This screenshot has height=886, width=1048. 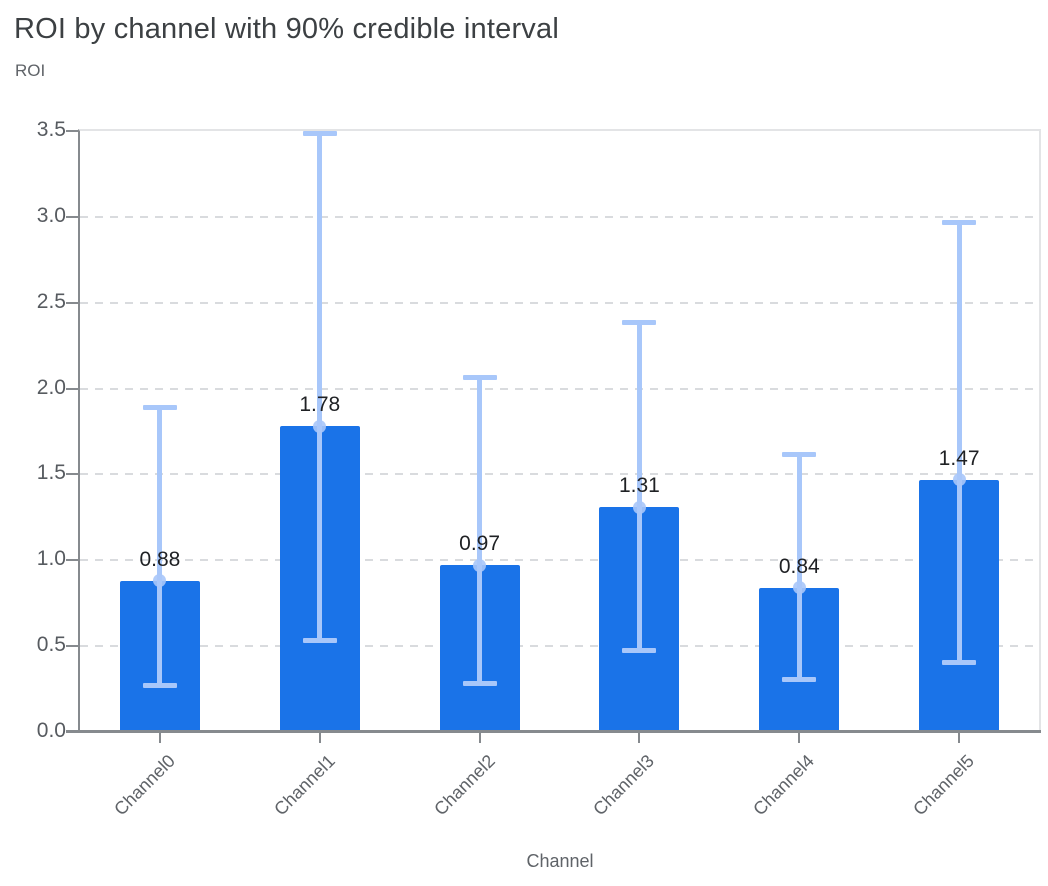 I want to click on y-tick-label: 2.0, so click(x=51, y=387).